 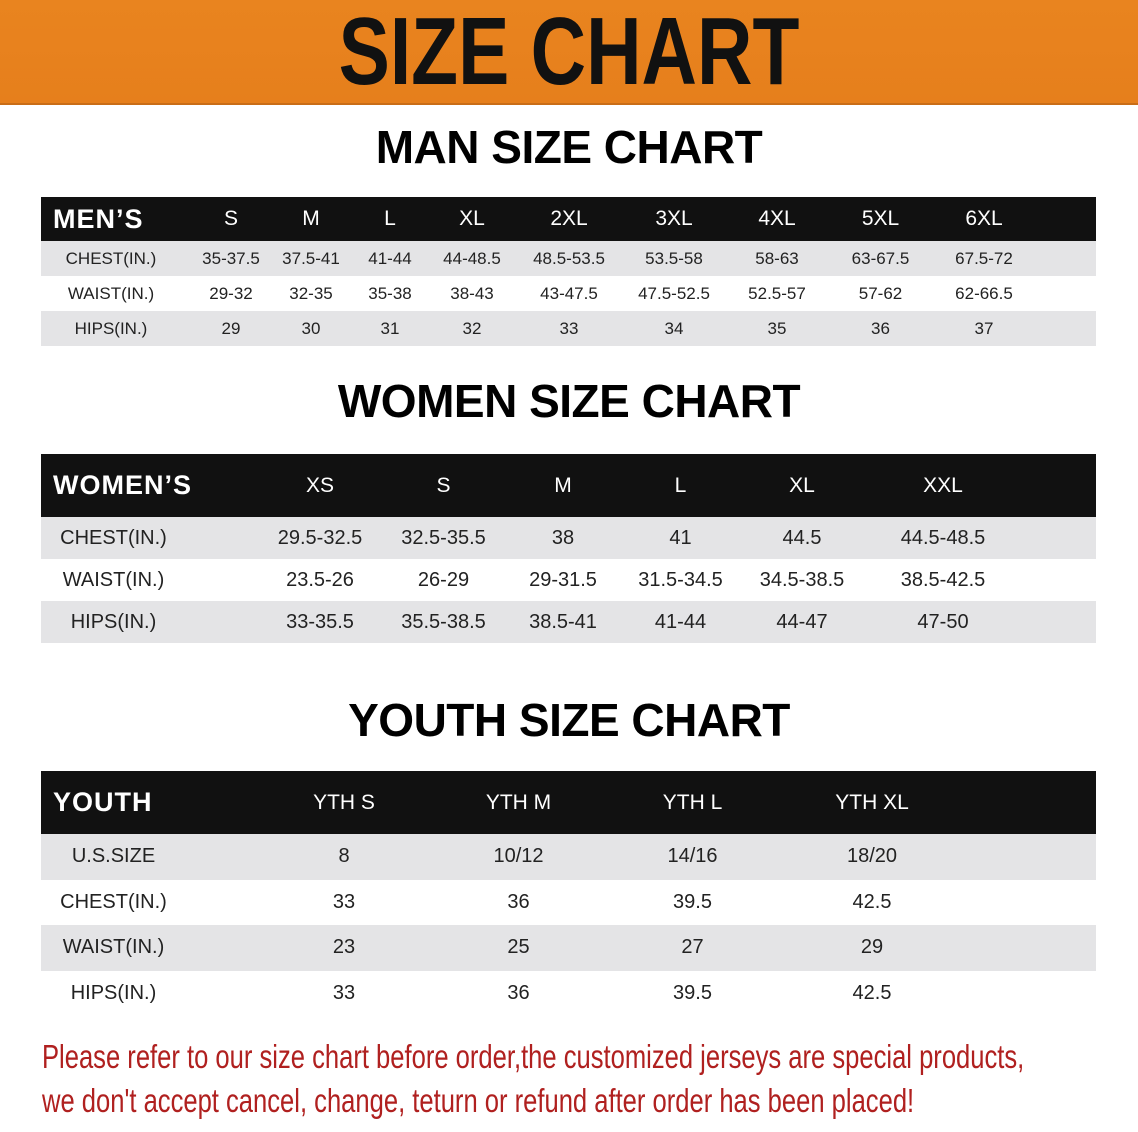 What do you see at coordinates (563, 579) in the screenshot?
I see `table-cell: 29-31.5` at bounding box center [563, 579].